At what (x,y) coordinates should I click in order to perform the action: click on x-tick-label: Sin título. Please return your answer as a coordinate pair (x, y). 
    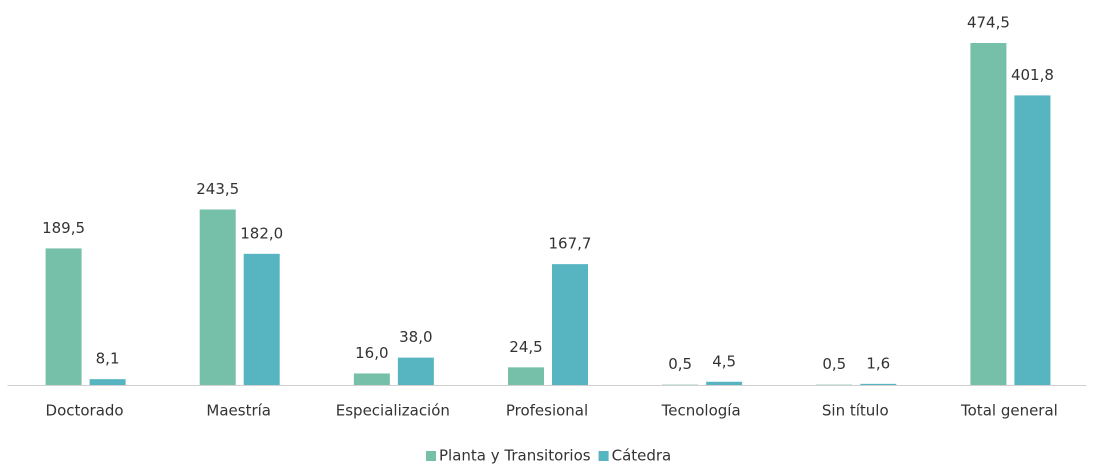
    Looking at the image, I should click on (855, 411).